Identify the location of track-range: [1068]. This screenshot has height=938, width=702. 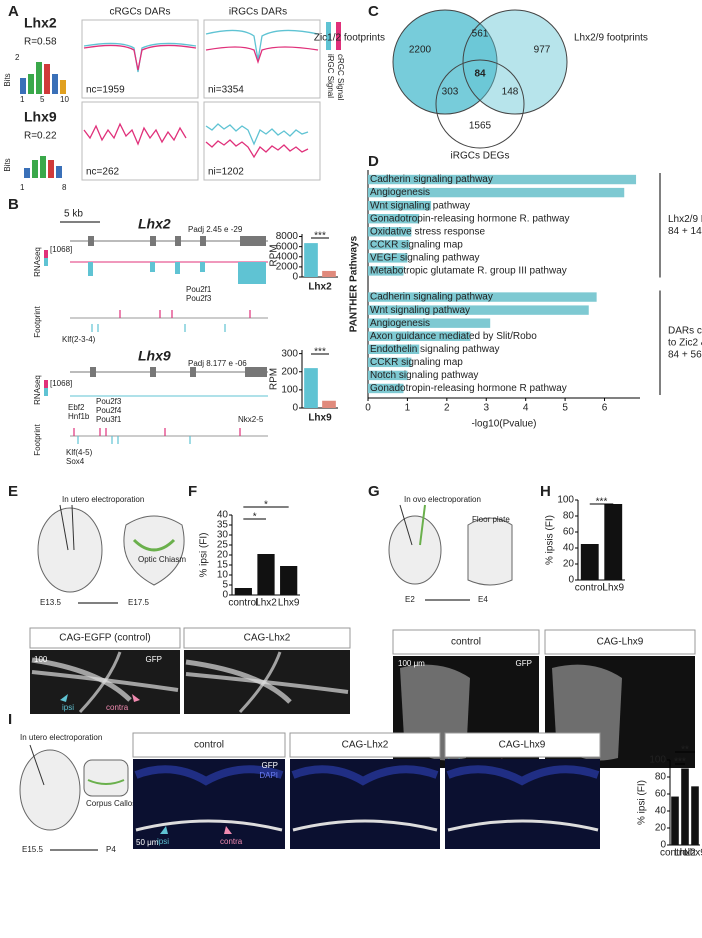
(61, 383).